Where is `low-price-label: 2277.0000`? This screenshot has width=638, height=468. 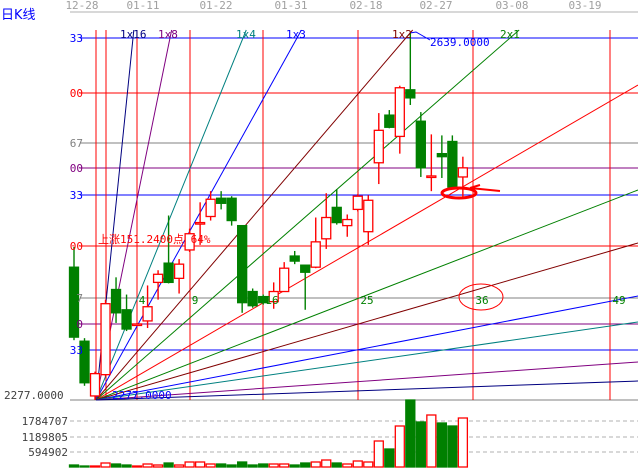
low-price-label: 2277.0000 is located at coordinates (34, 395).